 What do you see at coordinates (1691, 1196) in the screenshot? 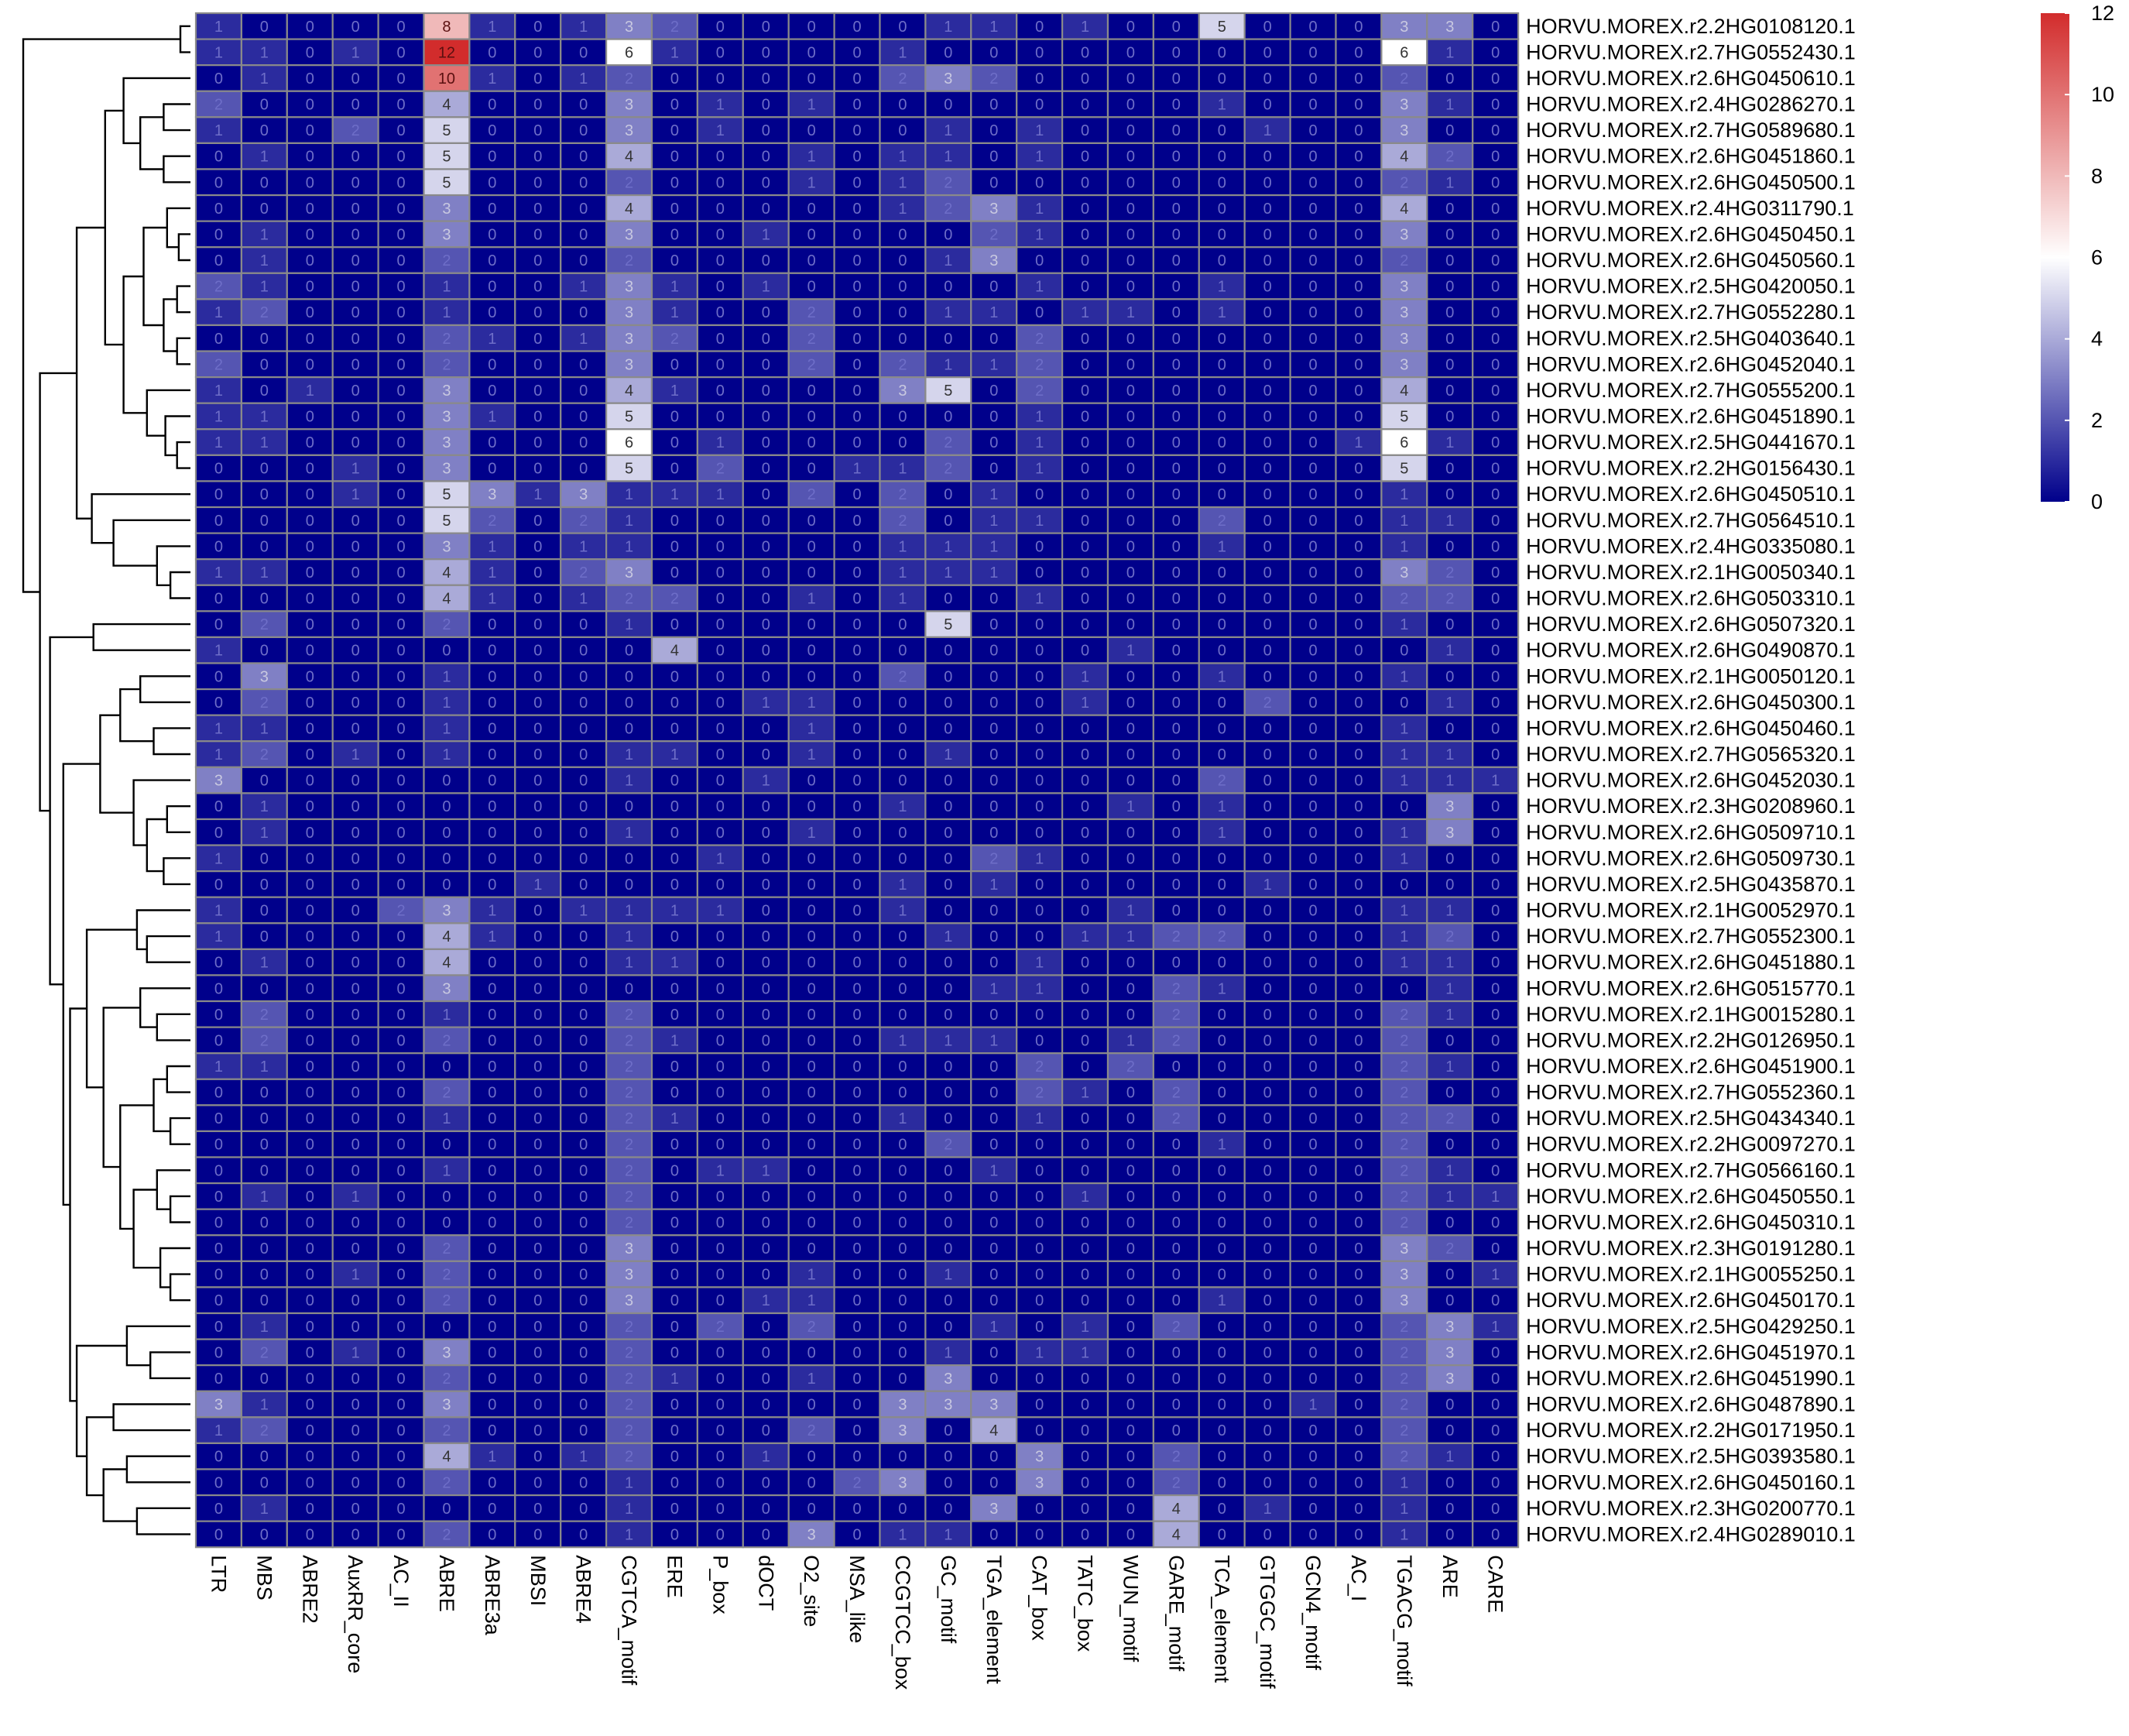
I see `row-label: HORVU.MOREX.r2.6HG0450550.1` at bounding box center [1691, 1196].